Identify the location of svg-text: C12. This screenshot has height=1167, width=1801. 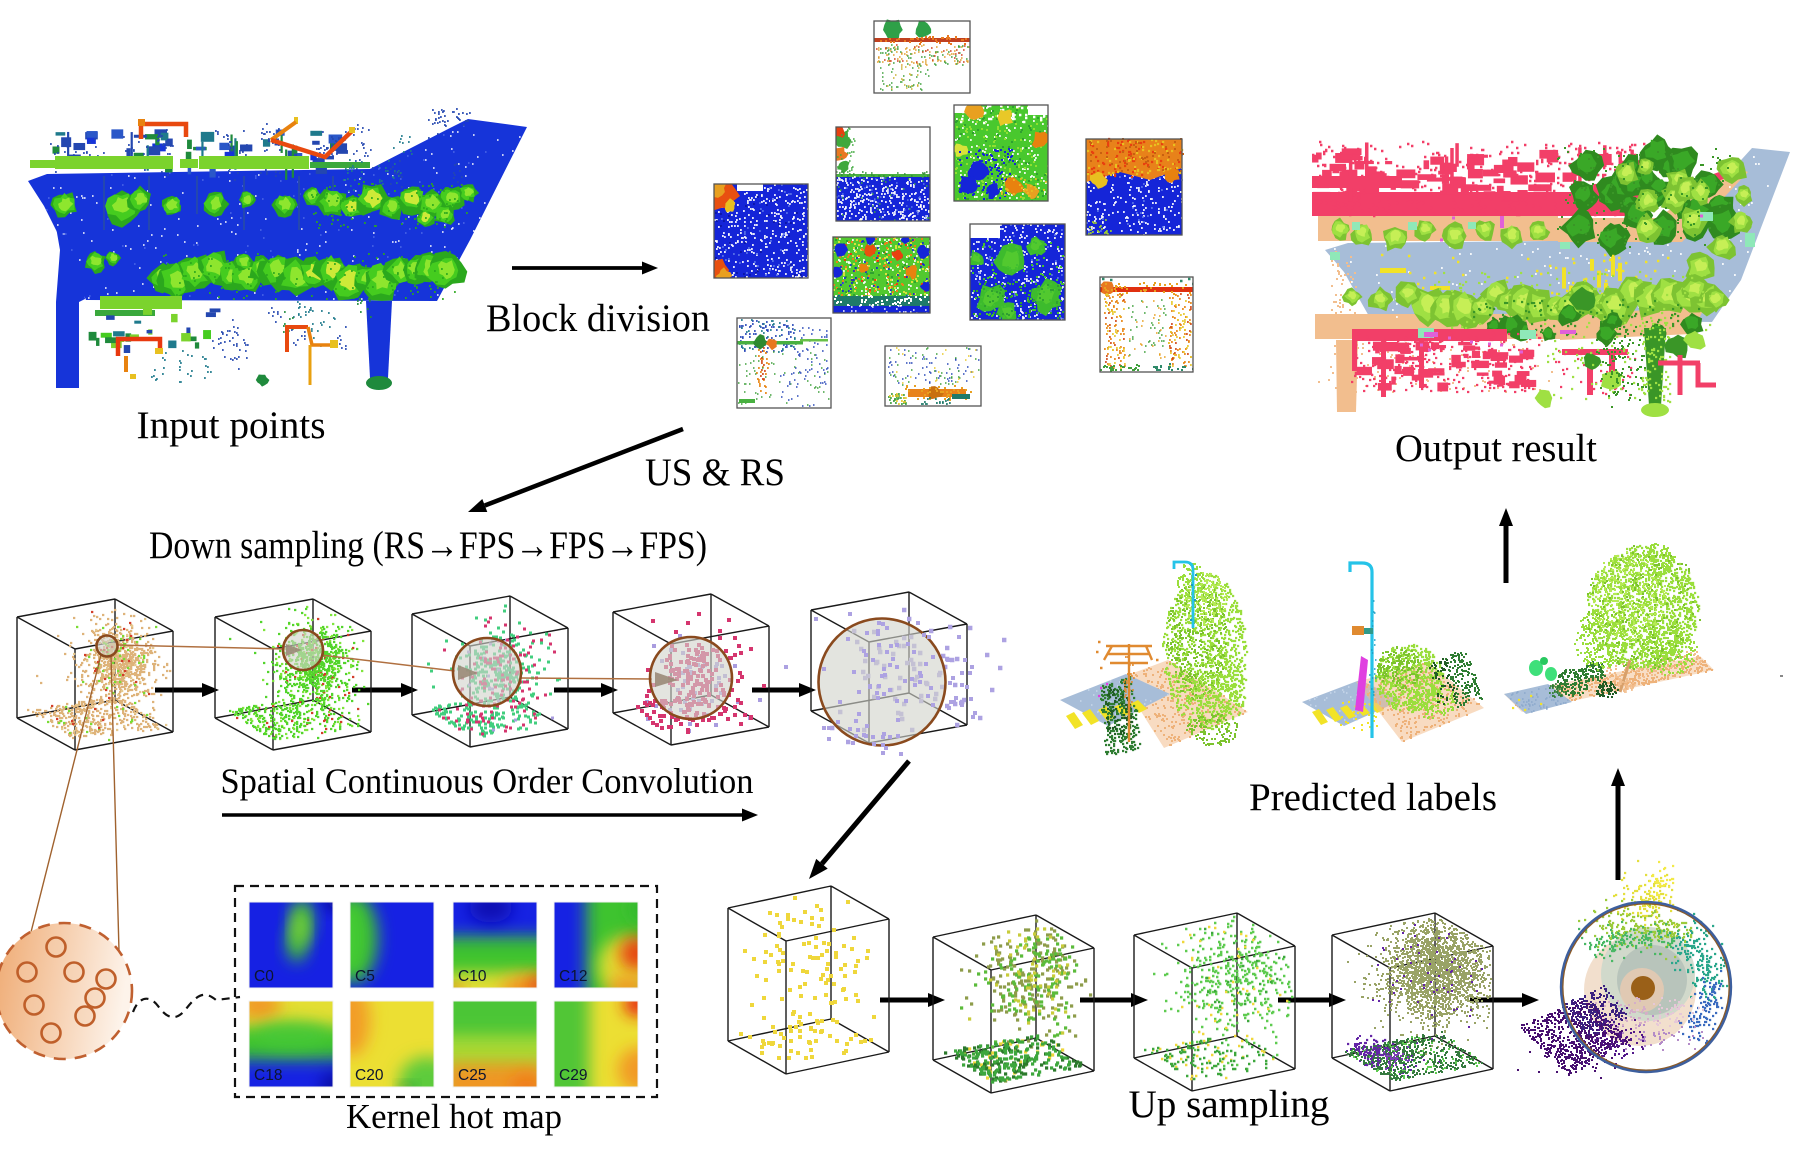
(573, 976).